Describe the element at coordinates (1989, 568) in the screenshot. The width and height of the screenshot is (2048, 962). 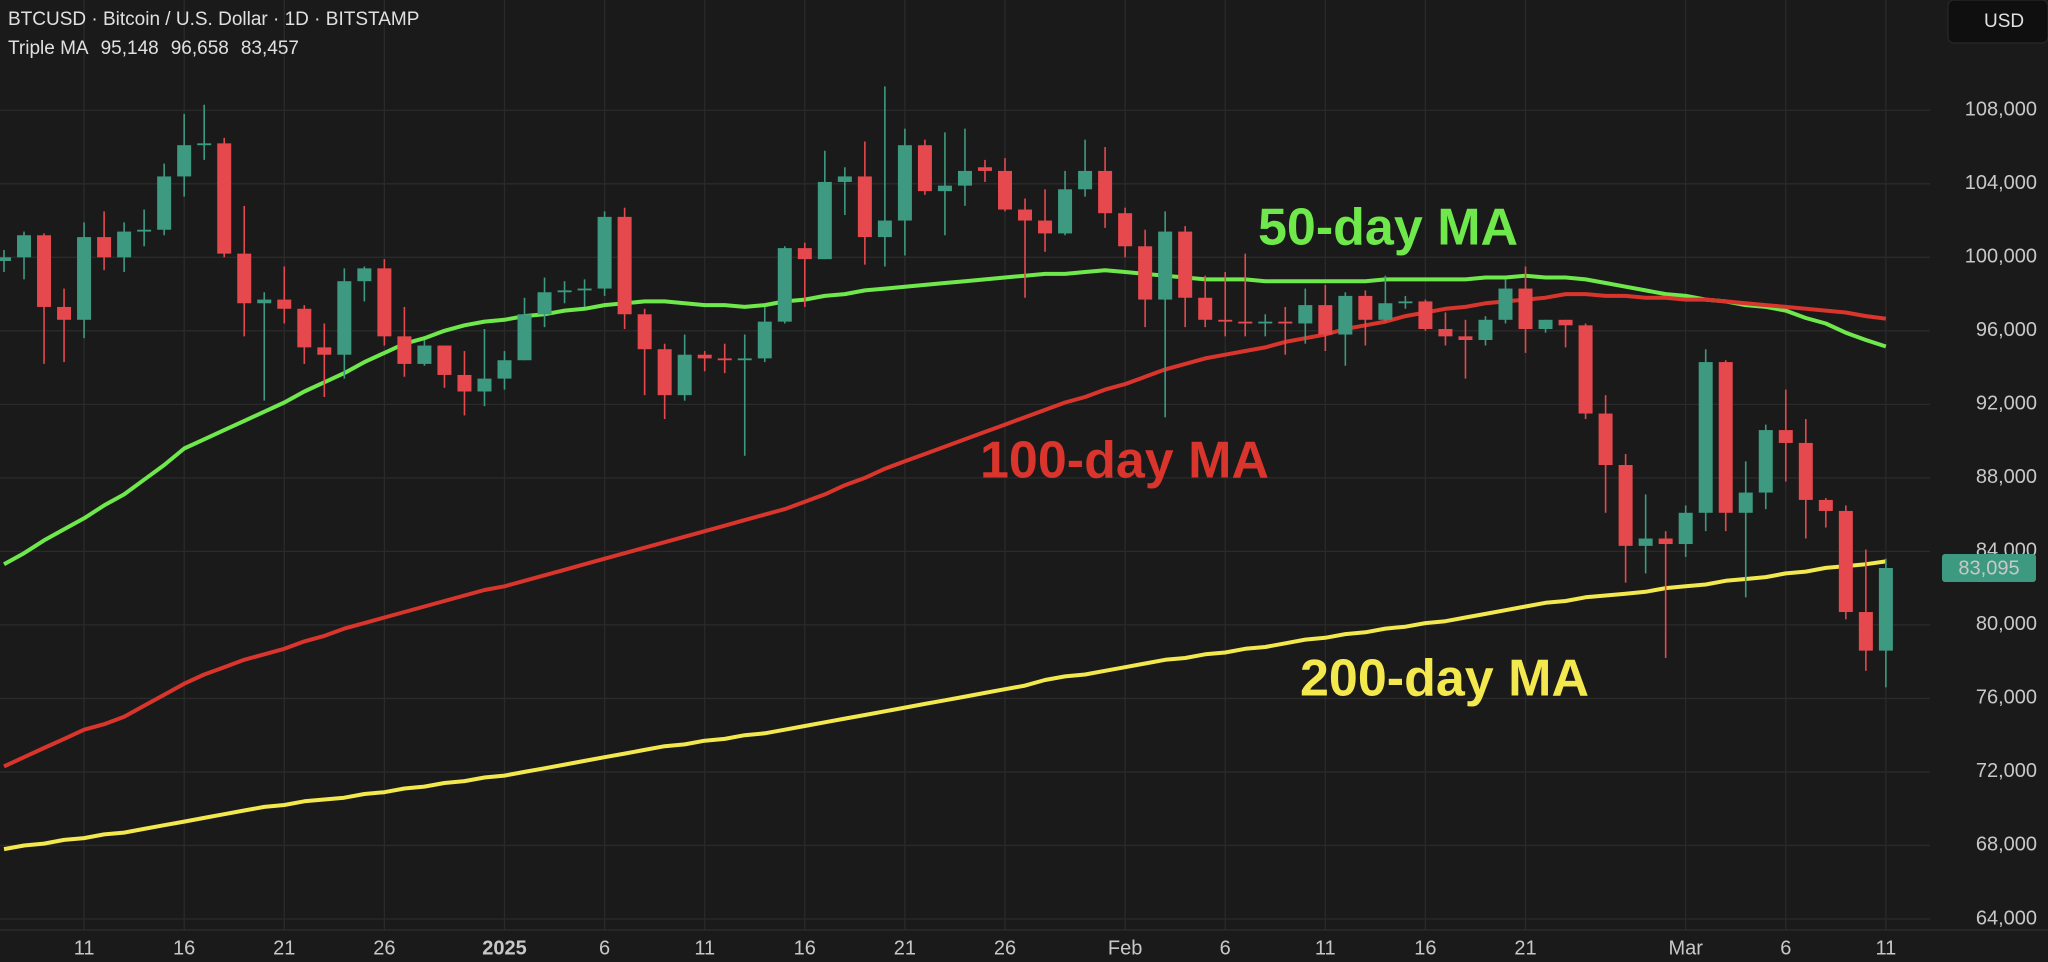
I see `last-price-box` at that location.